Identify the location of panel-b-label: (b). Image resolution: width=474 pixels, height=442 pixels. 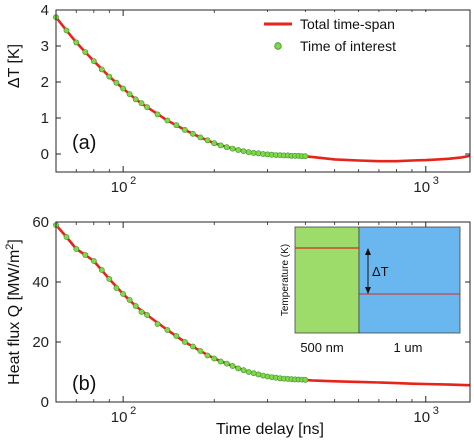
(84, 384).